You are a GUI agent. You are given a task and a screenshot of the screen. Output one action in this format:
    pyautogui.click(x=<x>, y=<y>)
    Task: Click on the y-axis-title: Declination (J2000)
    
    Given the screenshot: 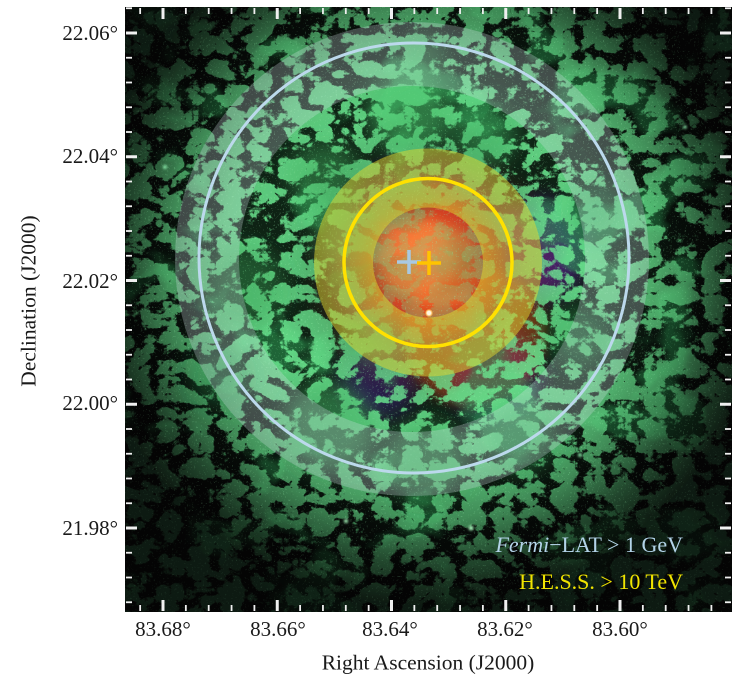 What is the action you would take?
    pyautogui.click(x=28, y=301)
    